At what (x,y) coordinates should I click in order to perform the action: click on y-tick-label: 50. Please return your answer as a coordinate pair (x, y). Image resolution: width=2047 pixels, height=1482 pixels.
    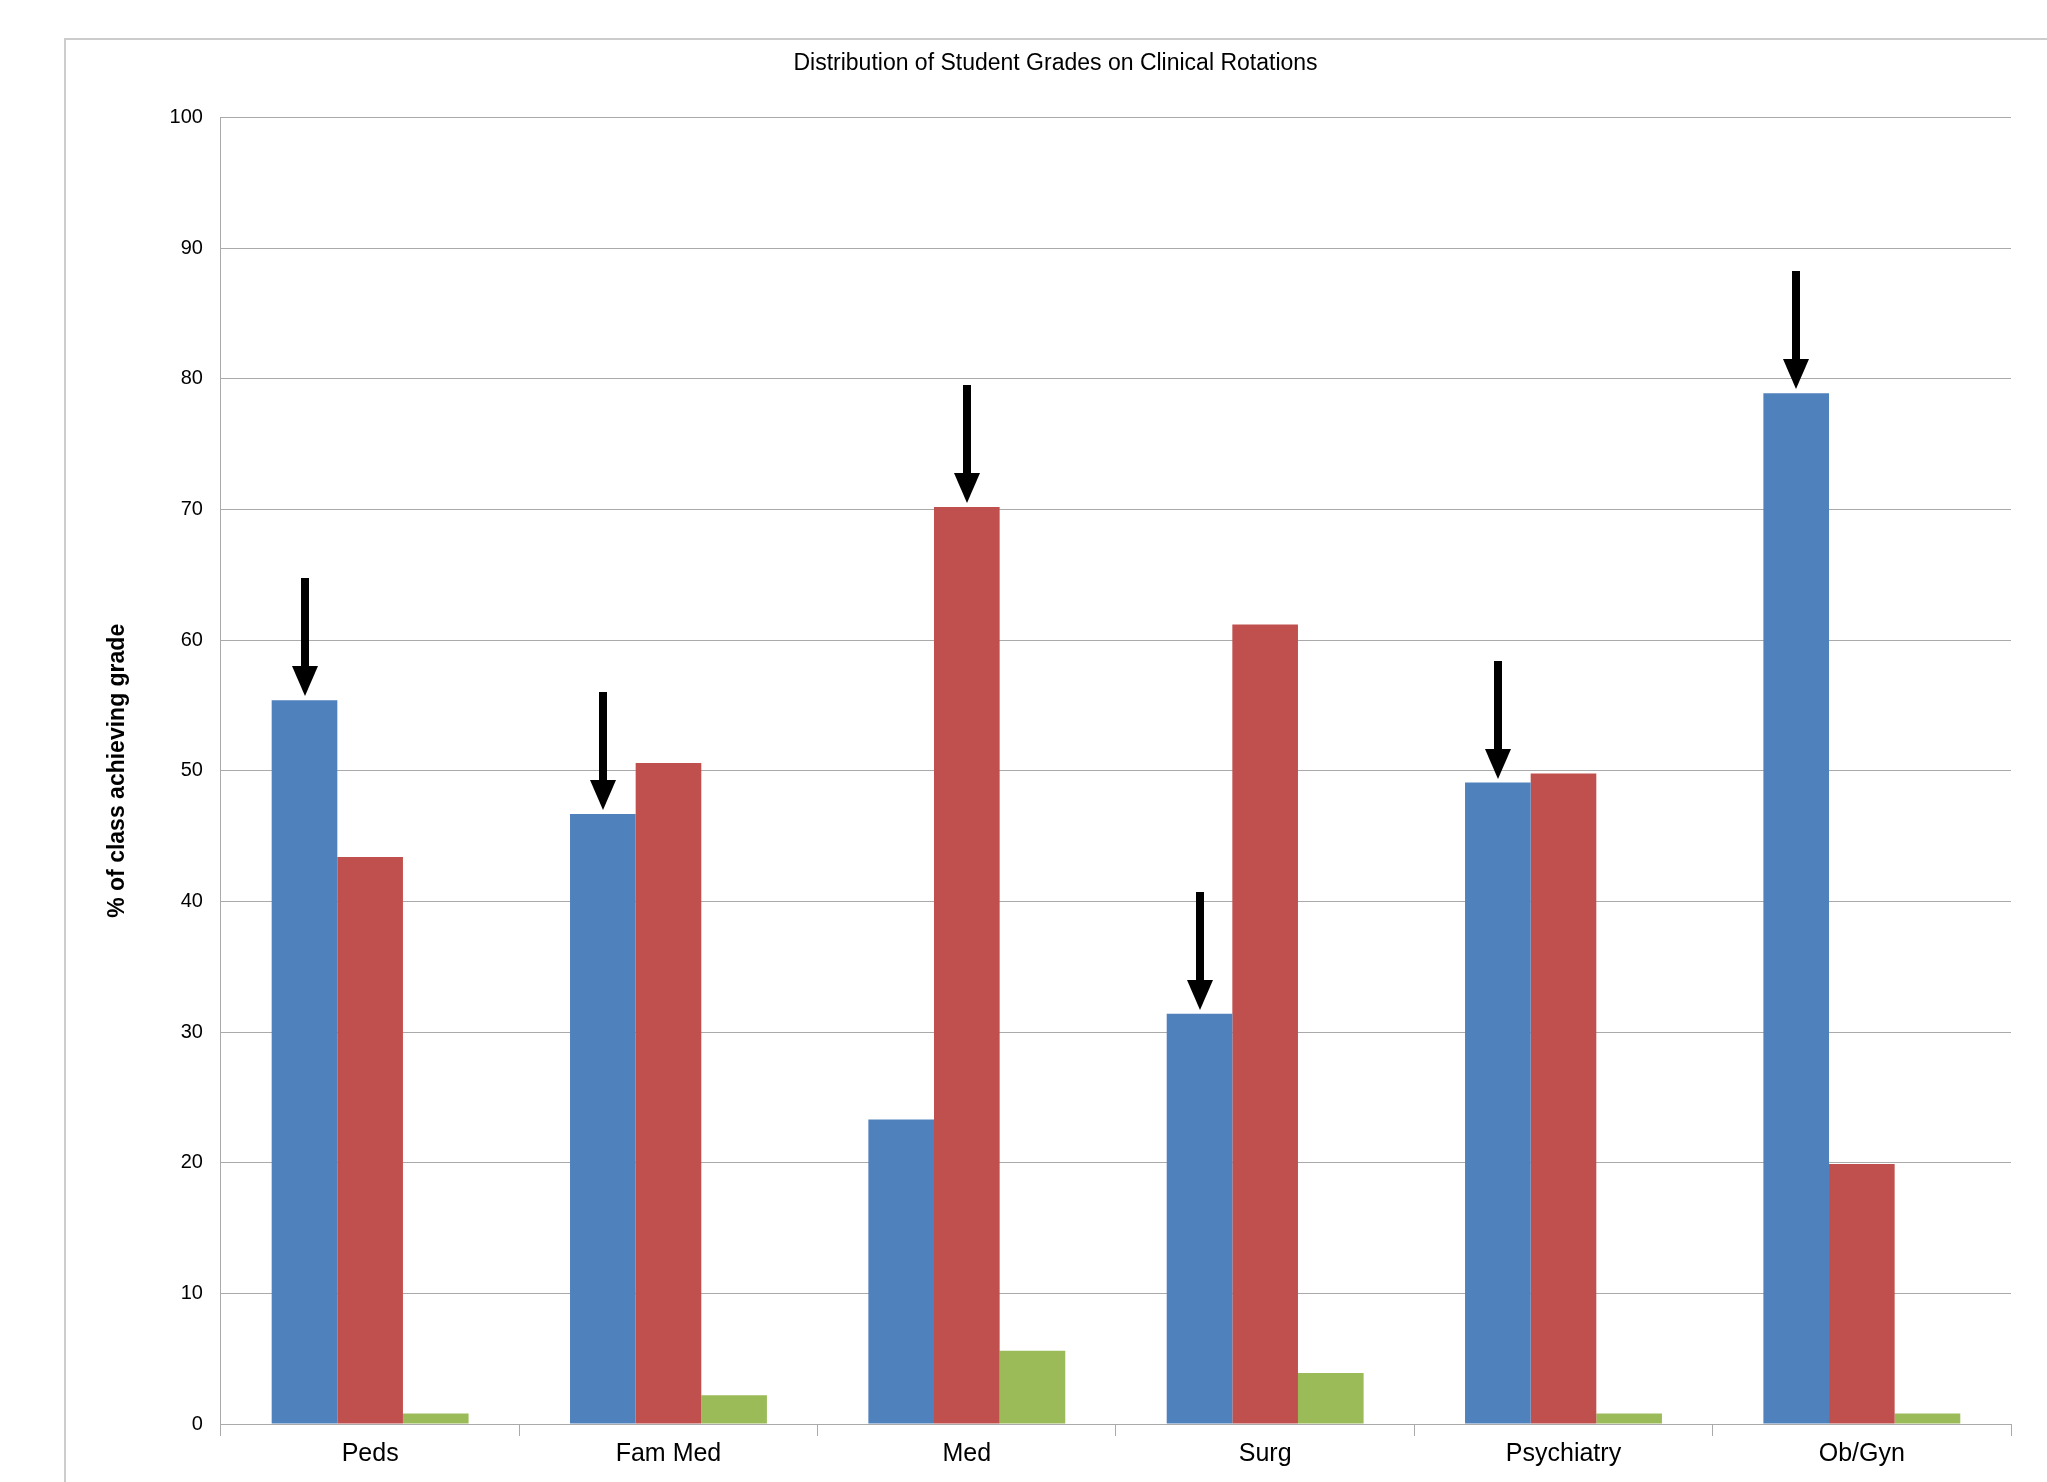
    Looking at the image, I should click on (191, 769).